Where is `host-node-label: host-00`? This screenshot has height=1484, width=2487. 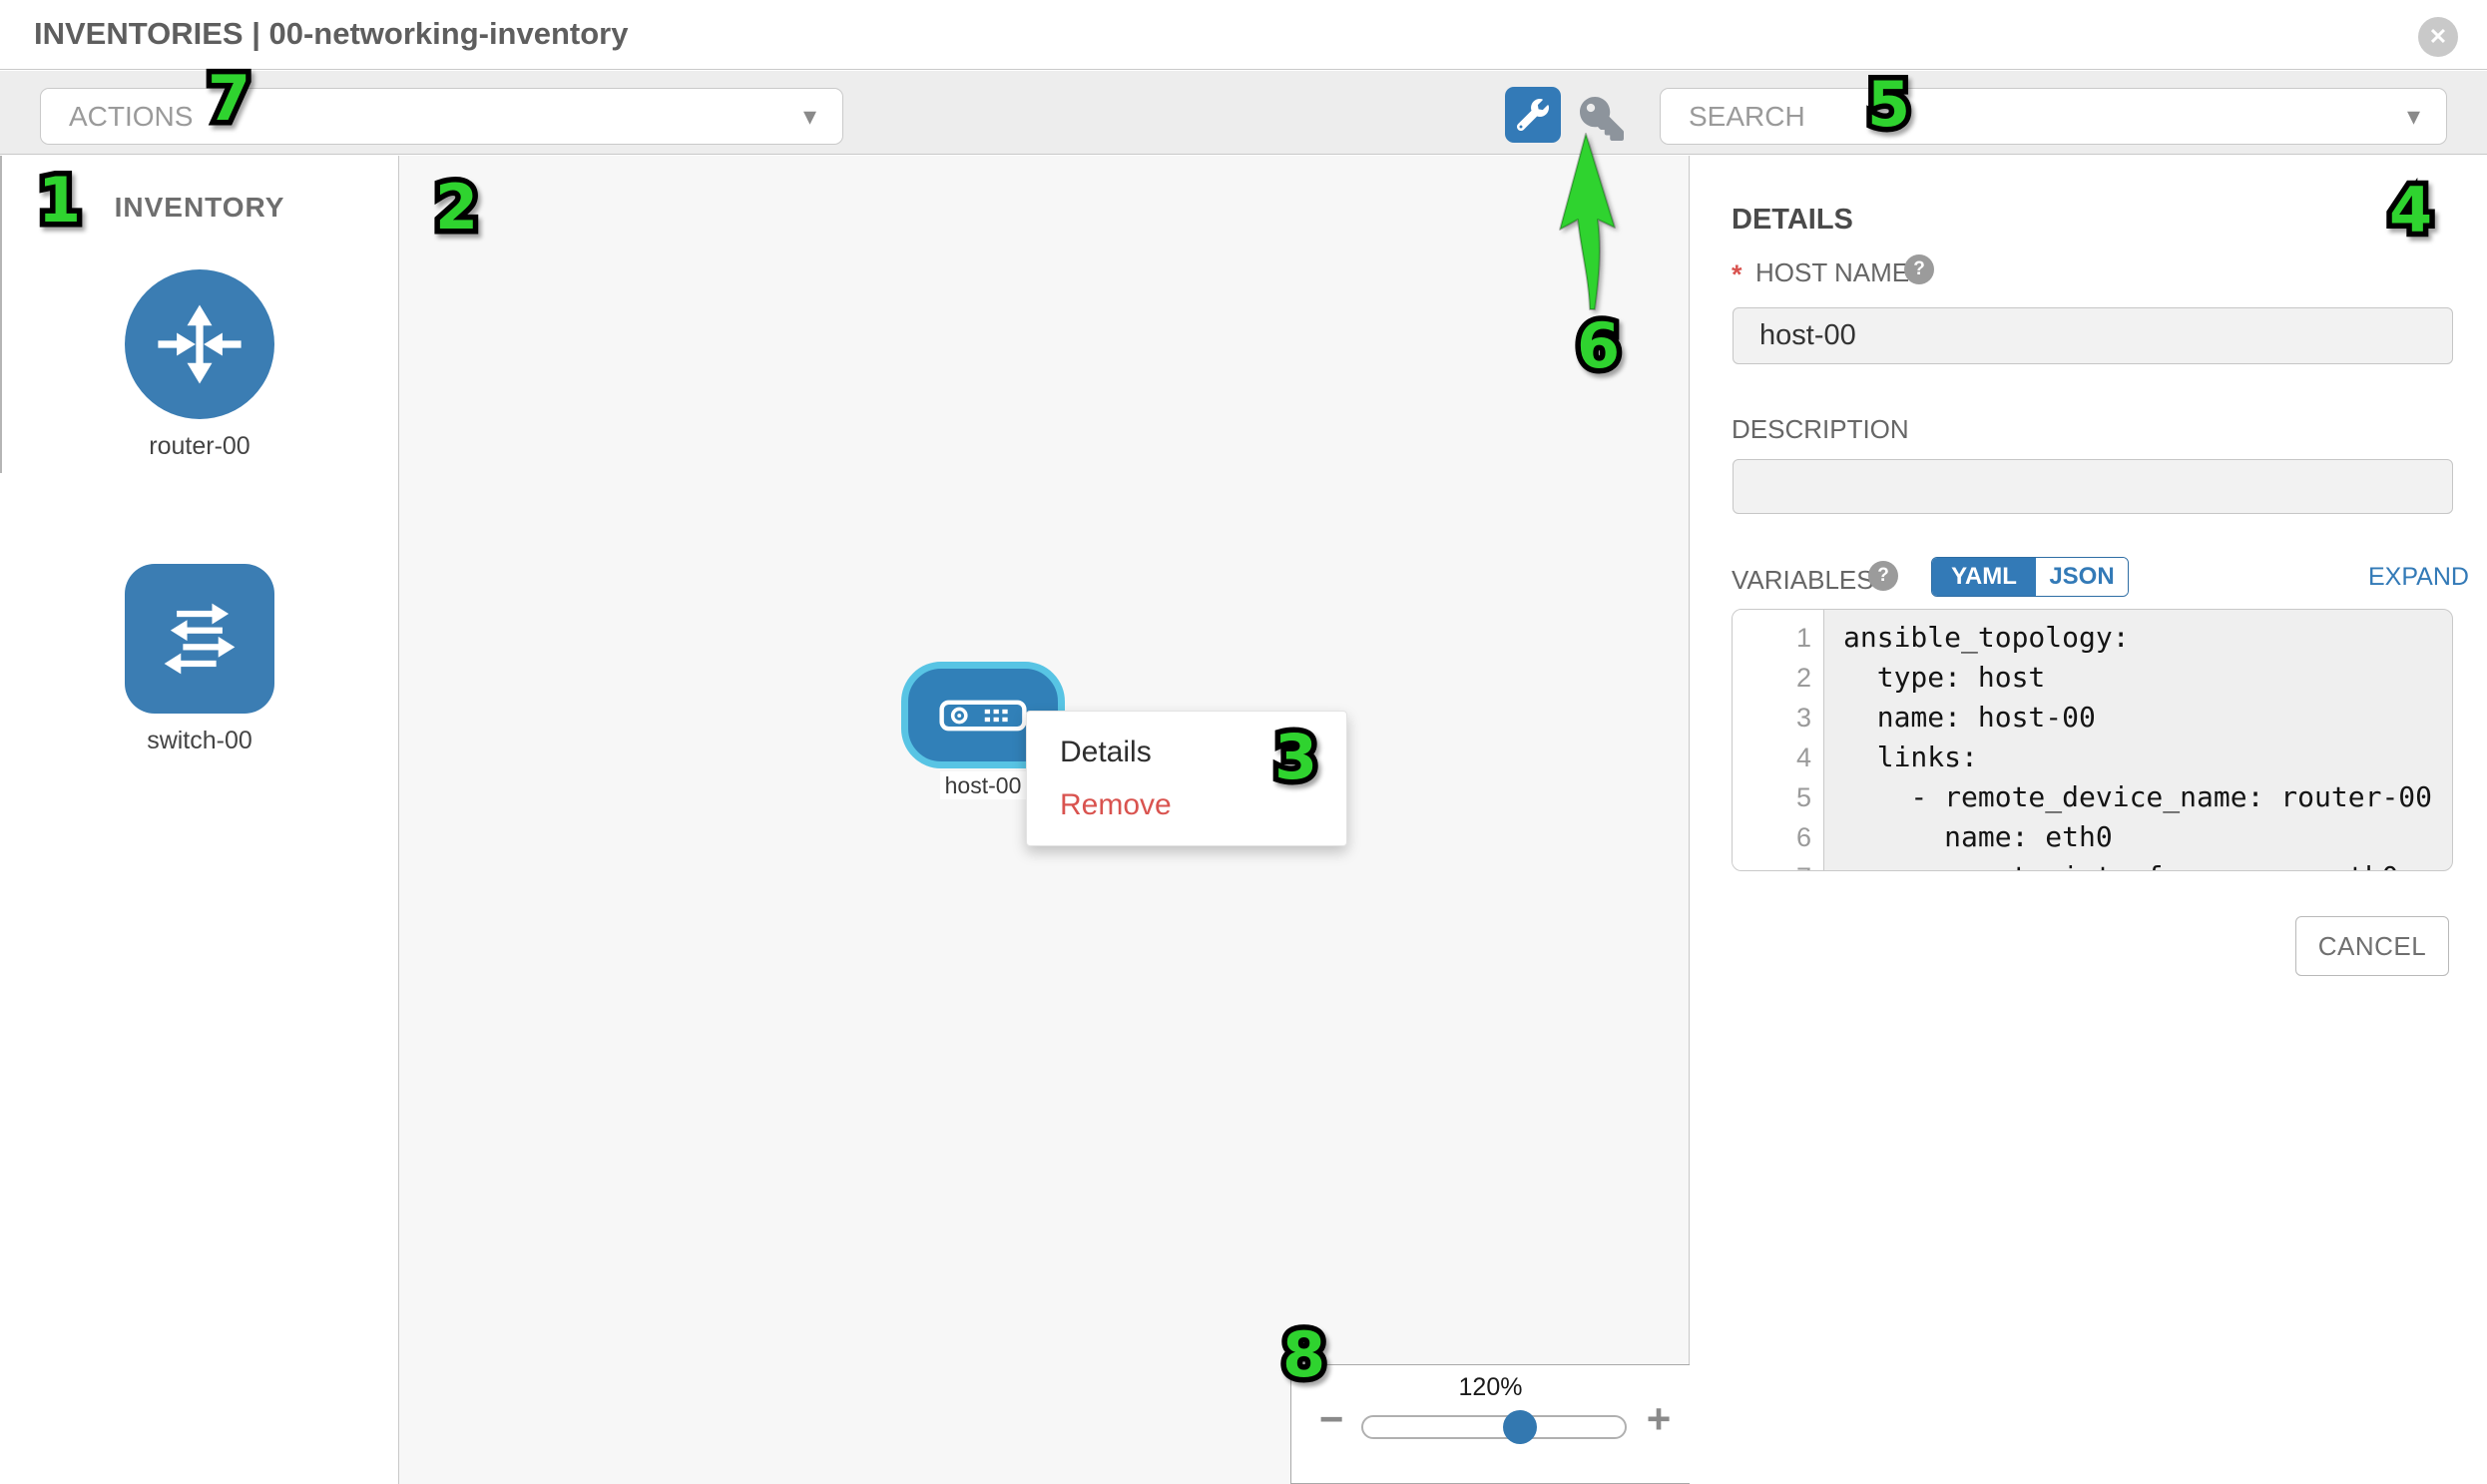 host-node-label: host-00 is located at coordinates (983, 785).